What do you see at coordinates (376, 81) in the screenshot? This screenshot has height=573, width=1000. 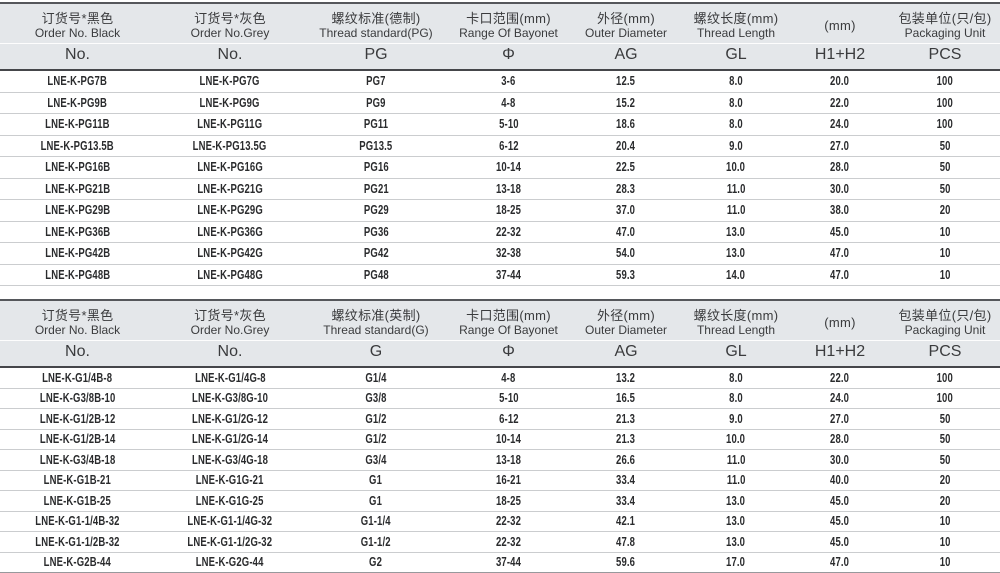 I see `table-cell: PG7` at bounding box center [376, 81].